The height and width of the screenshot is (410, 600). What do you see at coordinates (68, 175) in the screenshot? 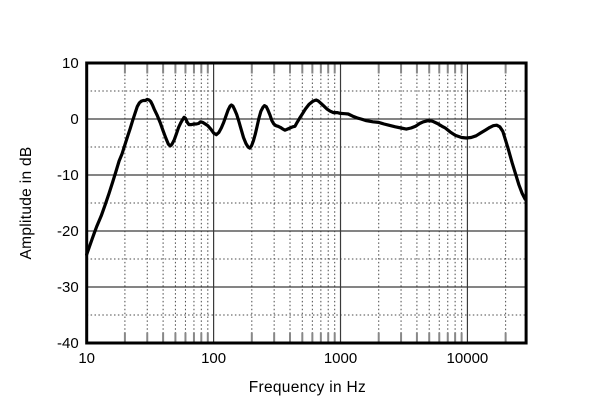
I see `y-tick-label: -10` at bounding box center [68, 175].